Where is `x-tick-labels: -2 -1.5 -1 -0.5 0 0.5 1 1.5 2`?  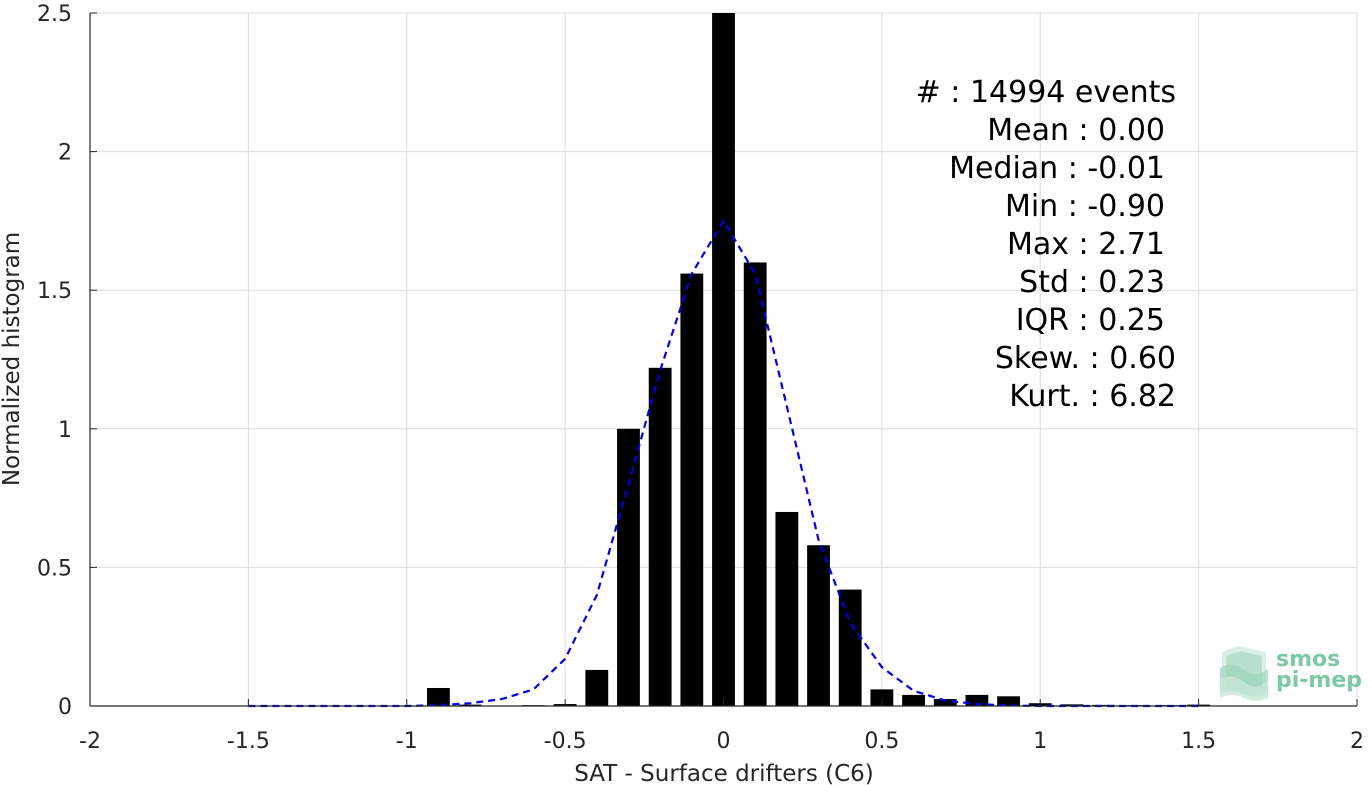
x-tick-labels: -2 -1.5 -1 -0.5 0 0.5 1 1.5 2 is located at coordinates (721, 741).